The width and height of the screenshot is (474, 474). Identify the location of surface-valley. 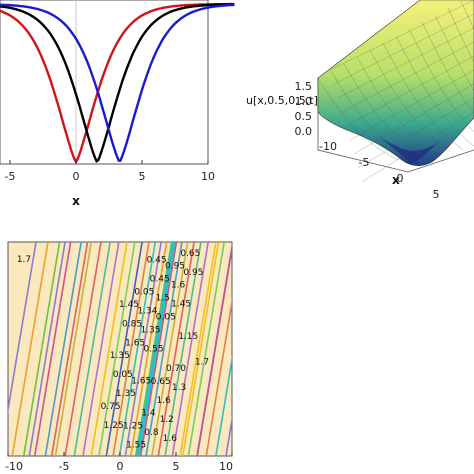
(410, 151).